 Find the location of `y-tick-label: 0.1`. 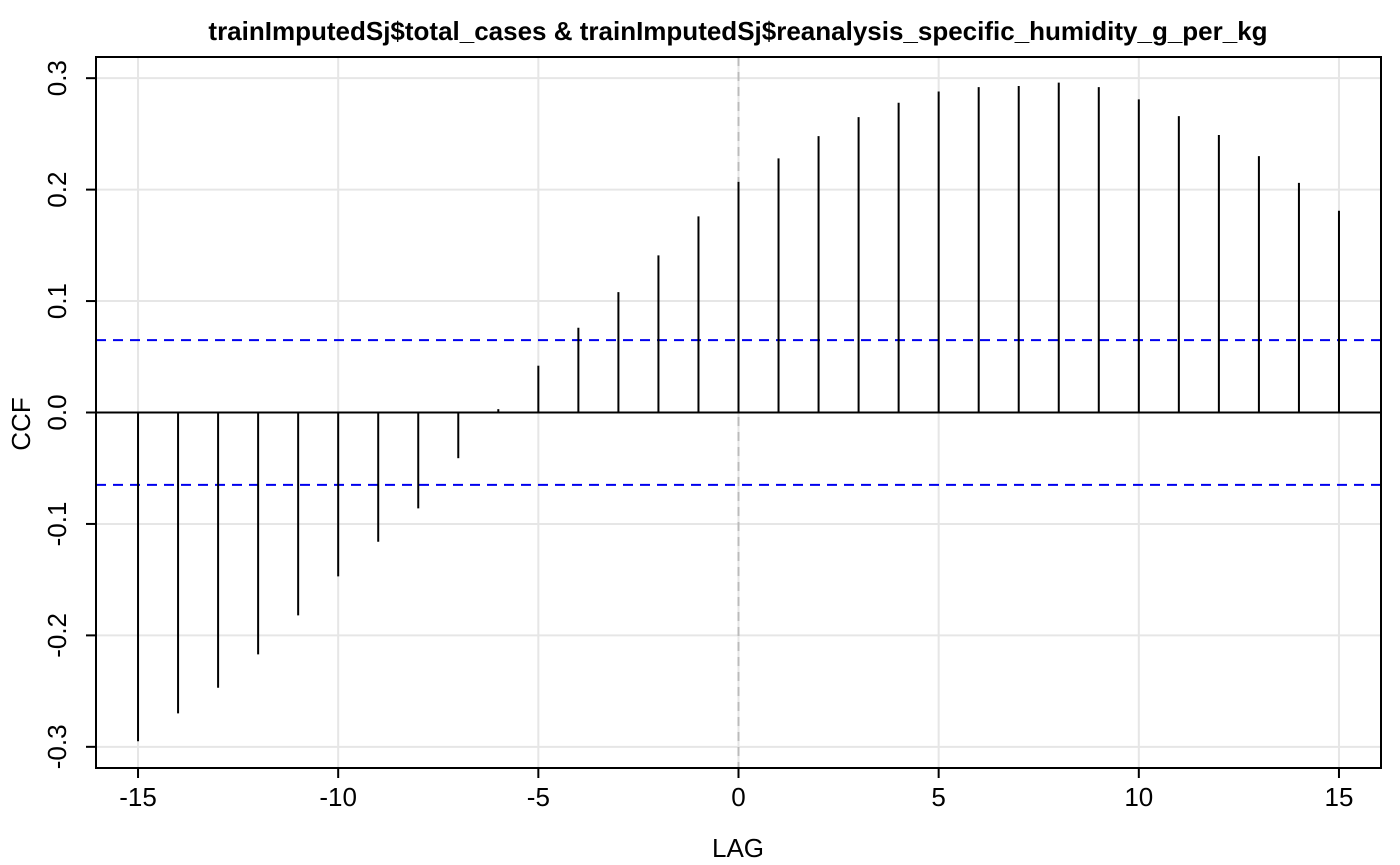

y-tick-label: 0.1 is located at coordinates (57, 301).